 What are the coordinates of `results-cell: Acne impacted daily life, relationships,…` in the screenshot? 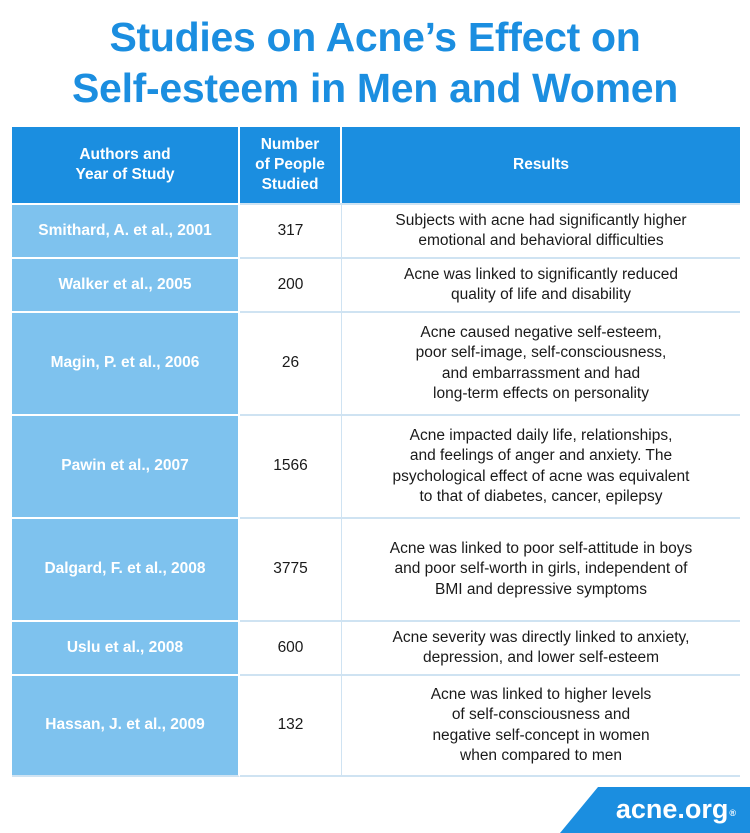 It's located at (541, 465).